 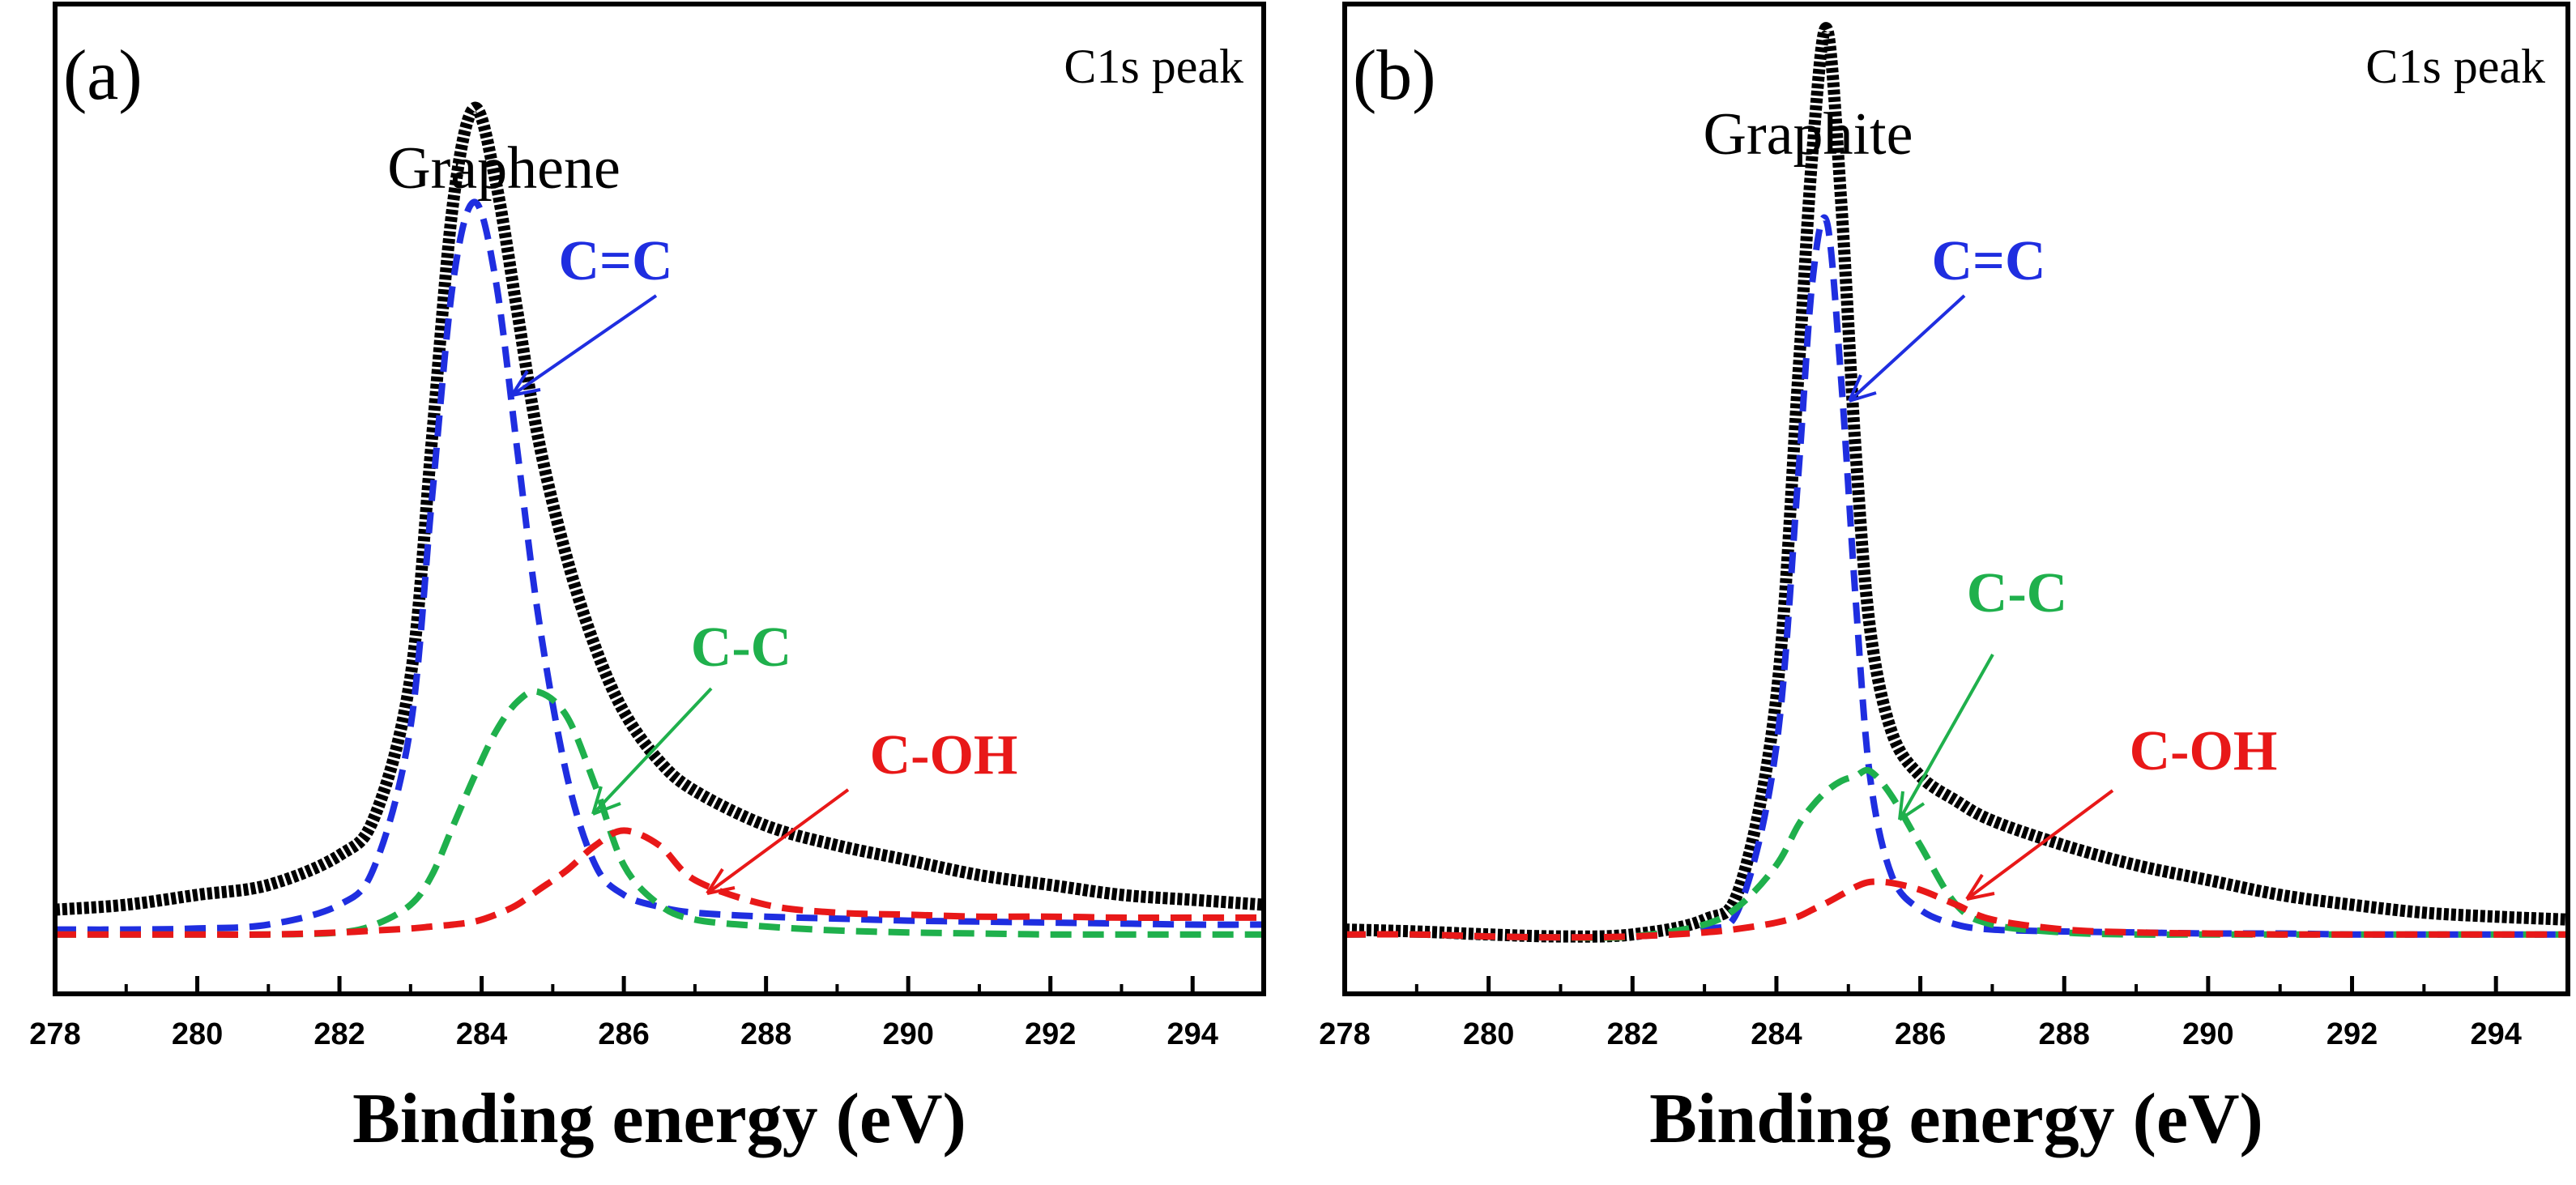 I want to click on panel-b-sample-name: Graphite, so click(x=1809, y=134).